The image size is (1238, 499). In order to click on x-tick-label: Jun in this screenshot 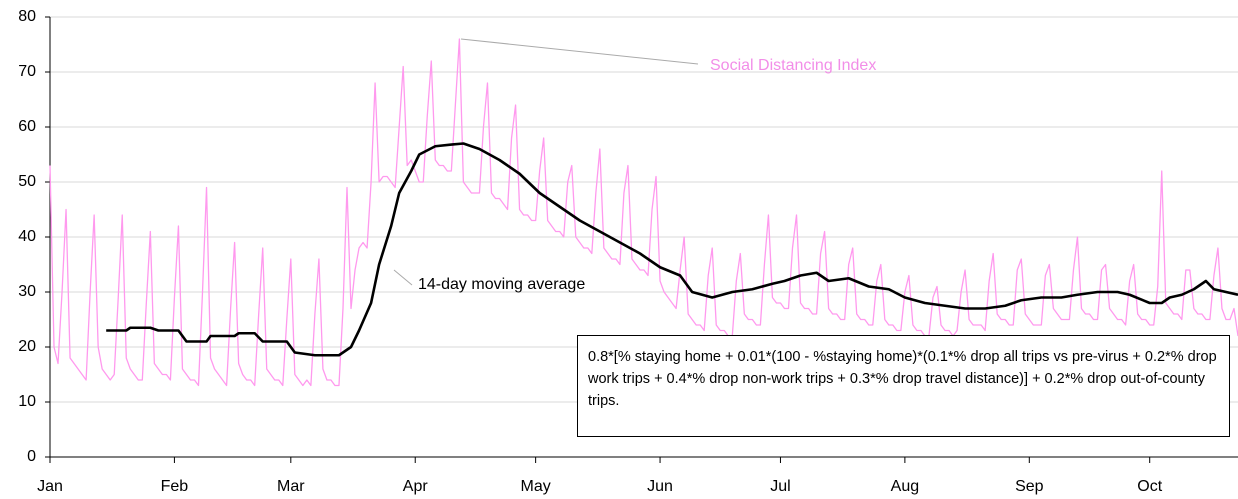, I will do `click(660, 486)`.